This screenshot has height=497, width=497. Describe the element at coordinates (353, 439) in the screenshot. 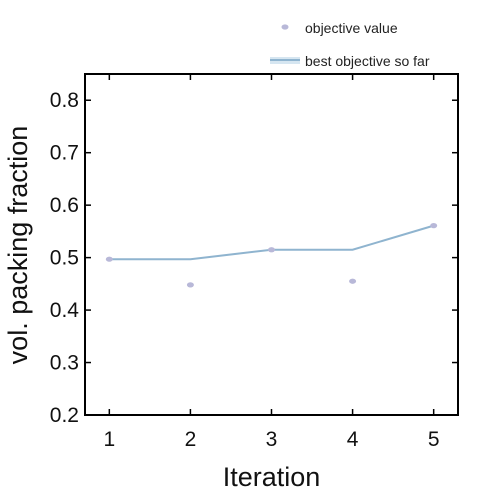

I see `x-tick-label: 4` at that location.